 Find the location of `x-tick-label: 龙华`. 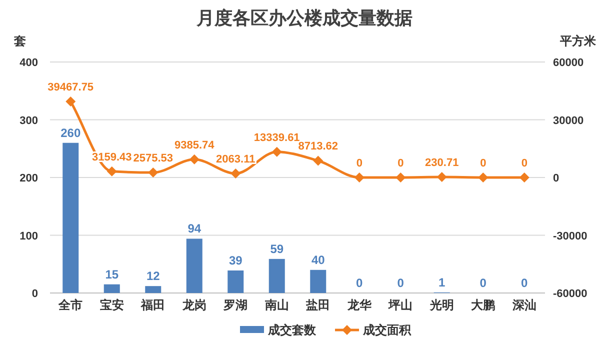

x-tick-label: 龙华 is located at coordinates (359, 305).